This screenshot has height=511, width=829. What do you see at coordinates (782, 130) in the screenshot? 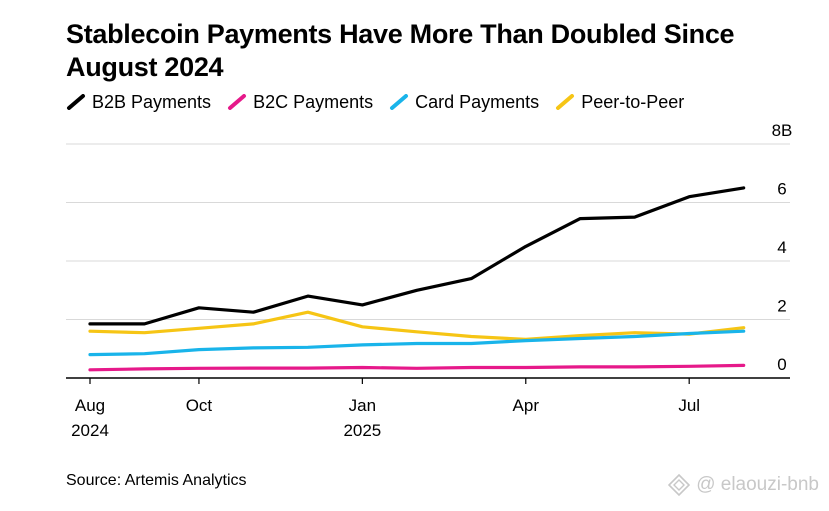
I see `y-tick-label: 8B` at bounding box center [782, 130].